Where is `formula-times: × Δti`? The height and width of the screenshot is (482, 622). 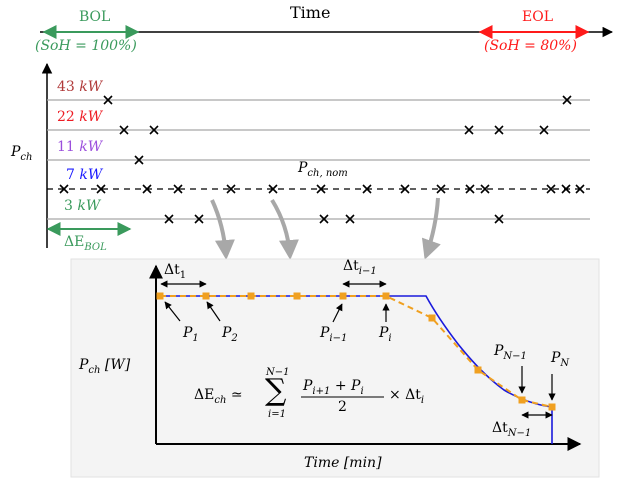
formula-times: × Δti is located at coordinates (407, 396).